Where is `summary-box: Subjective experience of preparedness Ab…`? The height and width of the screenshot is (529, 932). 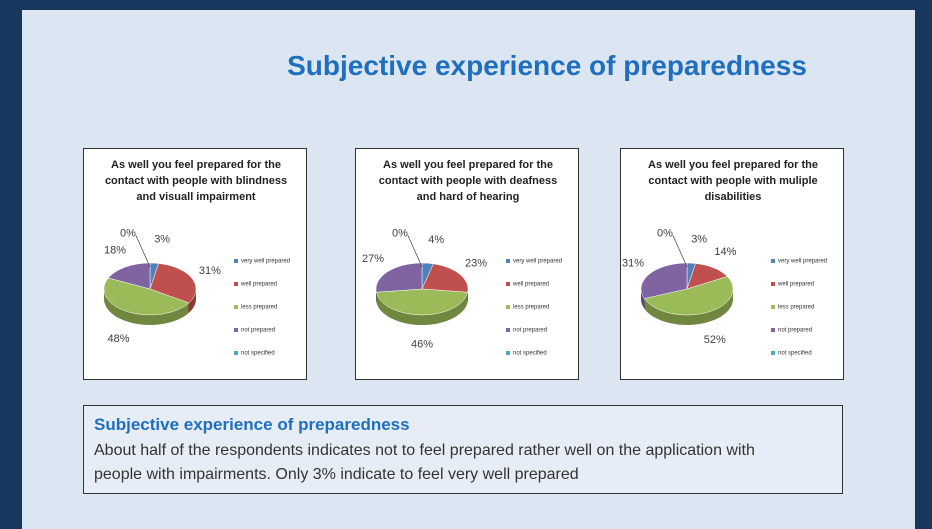
summary-box: Subjective experience of preparedness Ab… is located at coordinates (463, 449).